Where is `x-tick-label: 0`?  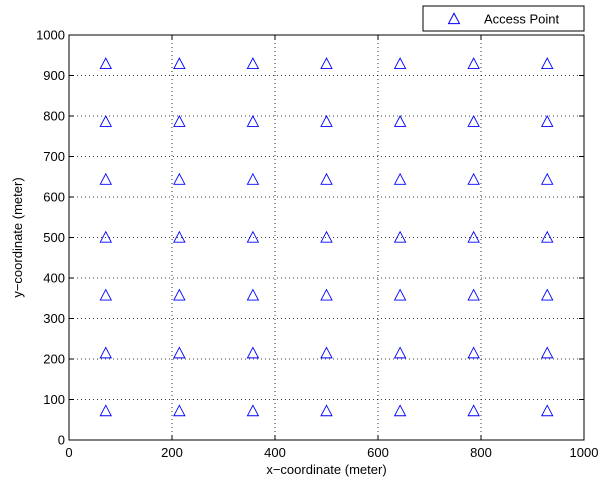 x-tick-label: 0 is located at coordinates (68, 452).